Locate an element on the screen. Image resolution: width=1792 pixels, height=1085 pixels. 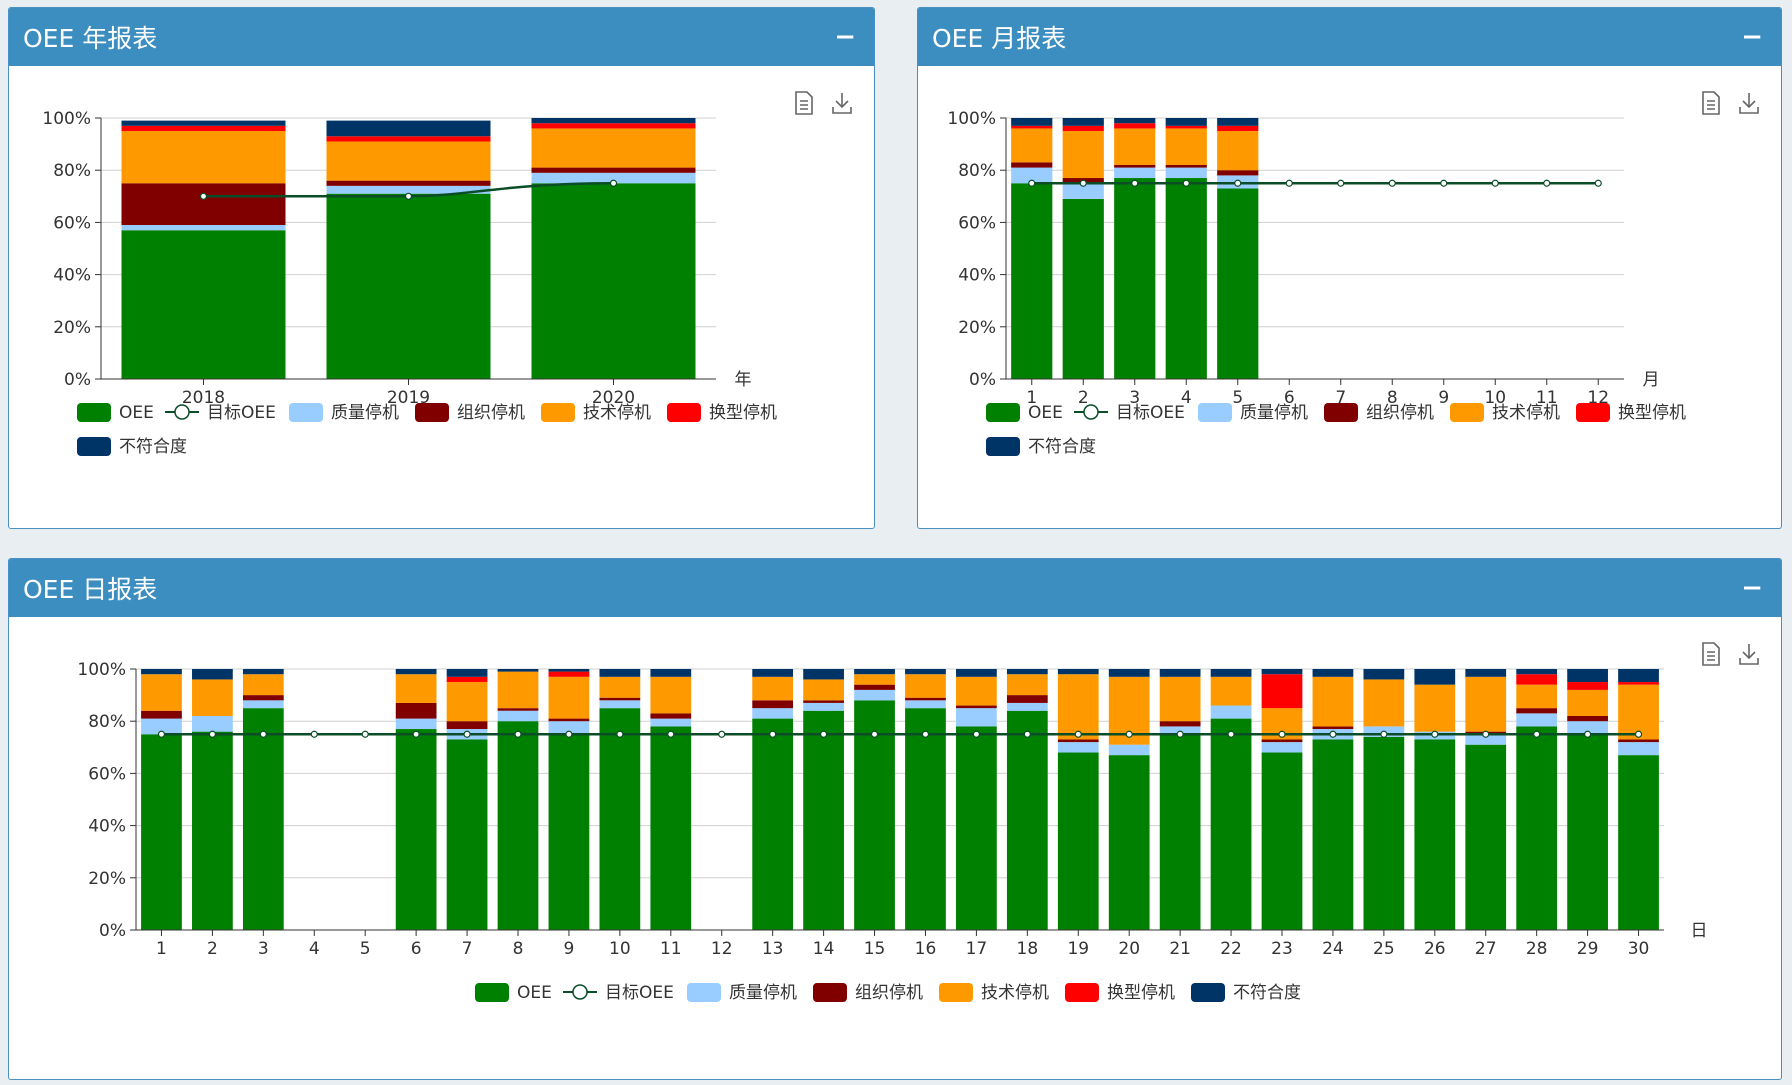
download-icon is located at coordinates (842, 103).